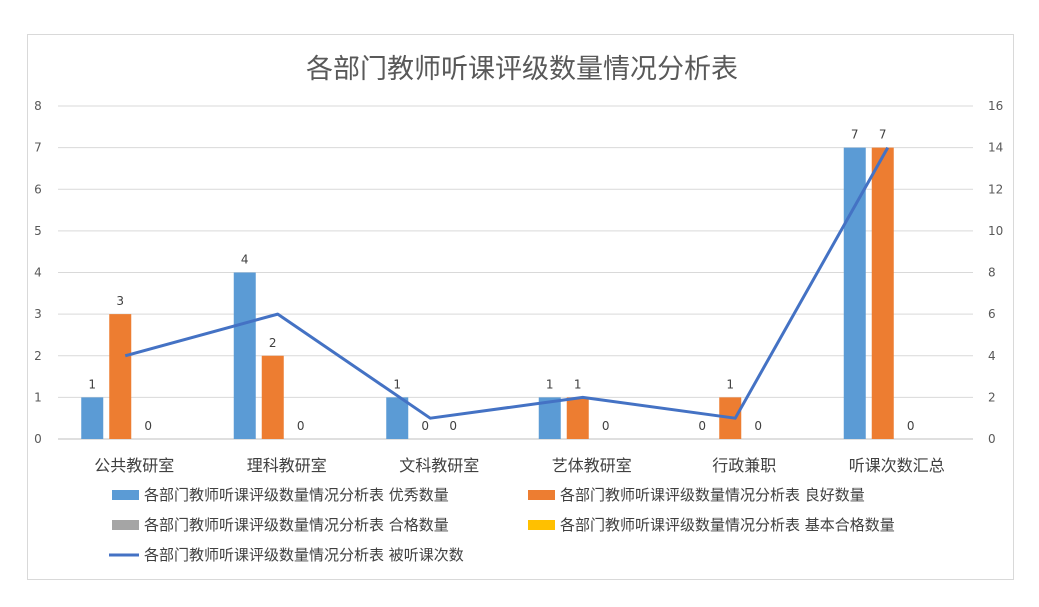 The image size is (1039, 607). Describe the element at coordinates (992, 273) in the screenshot. I see `y-right-tick-label: 8` at that location.